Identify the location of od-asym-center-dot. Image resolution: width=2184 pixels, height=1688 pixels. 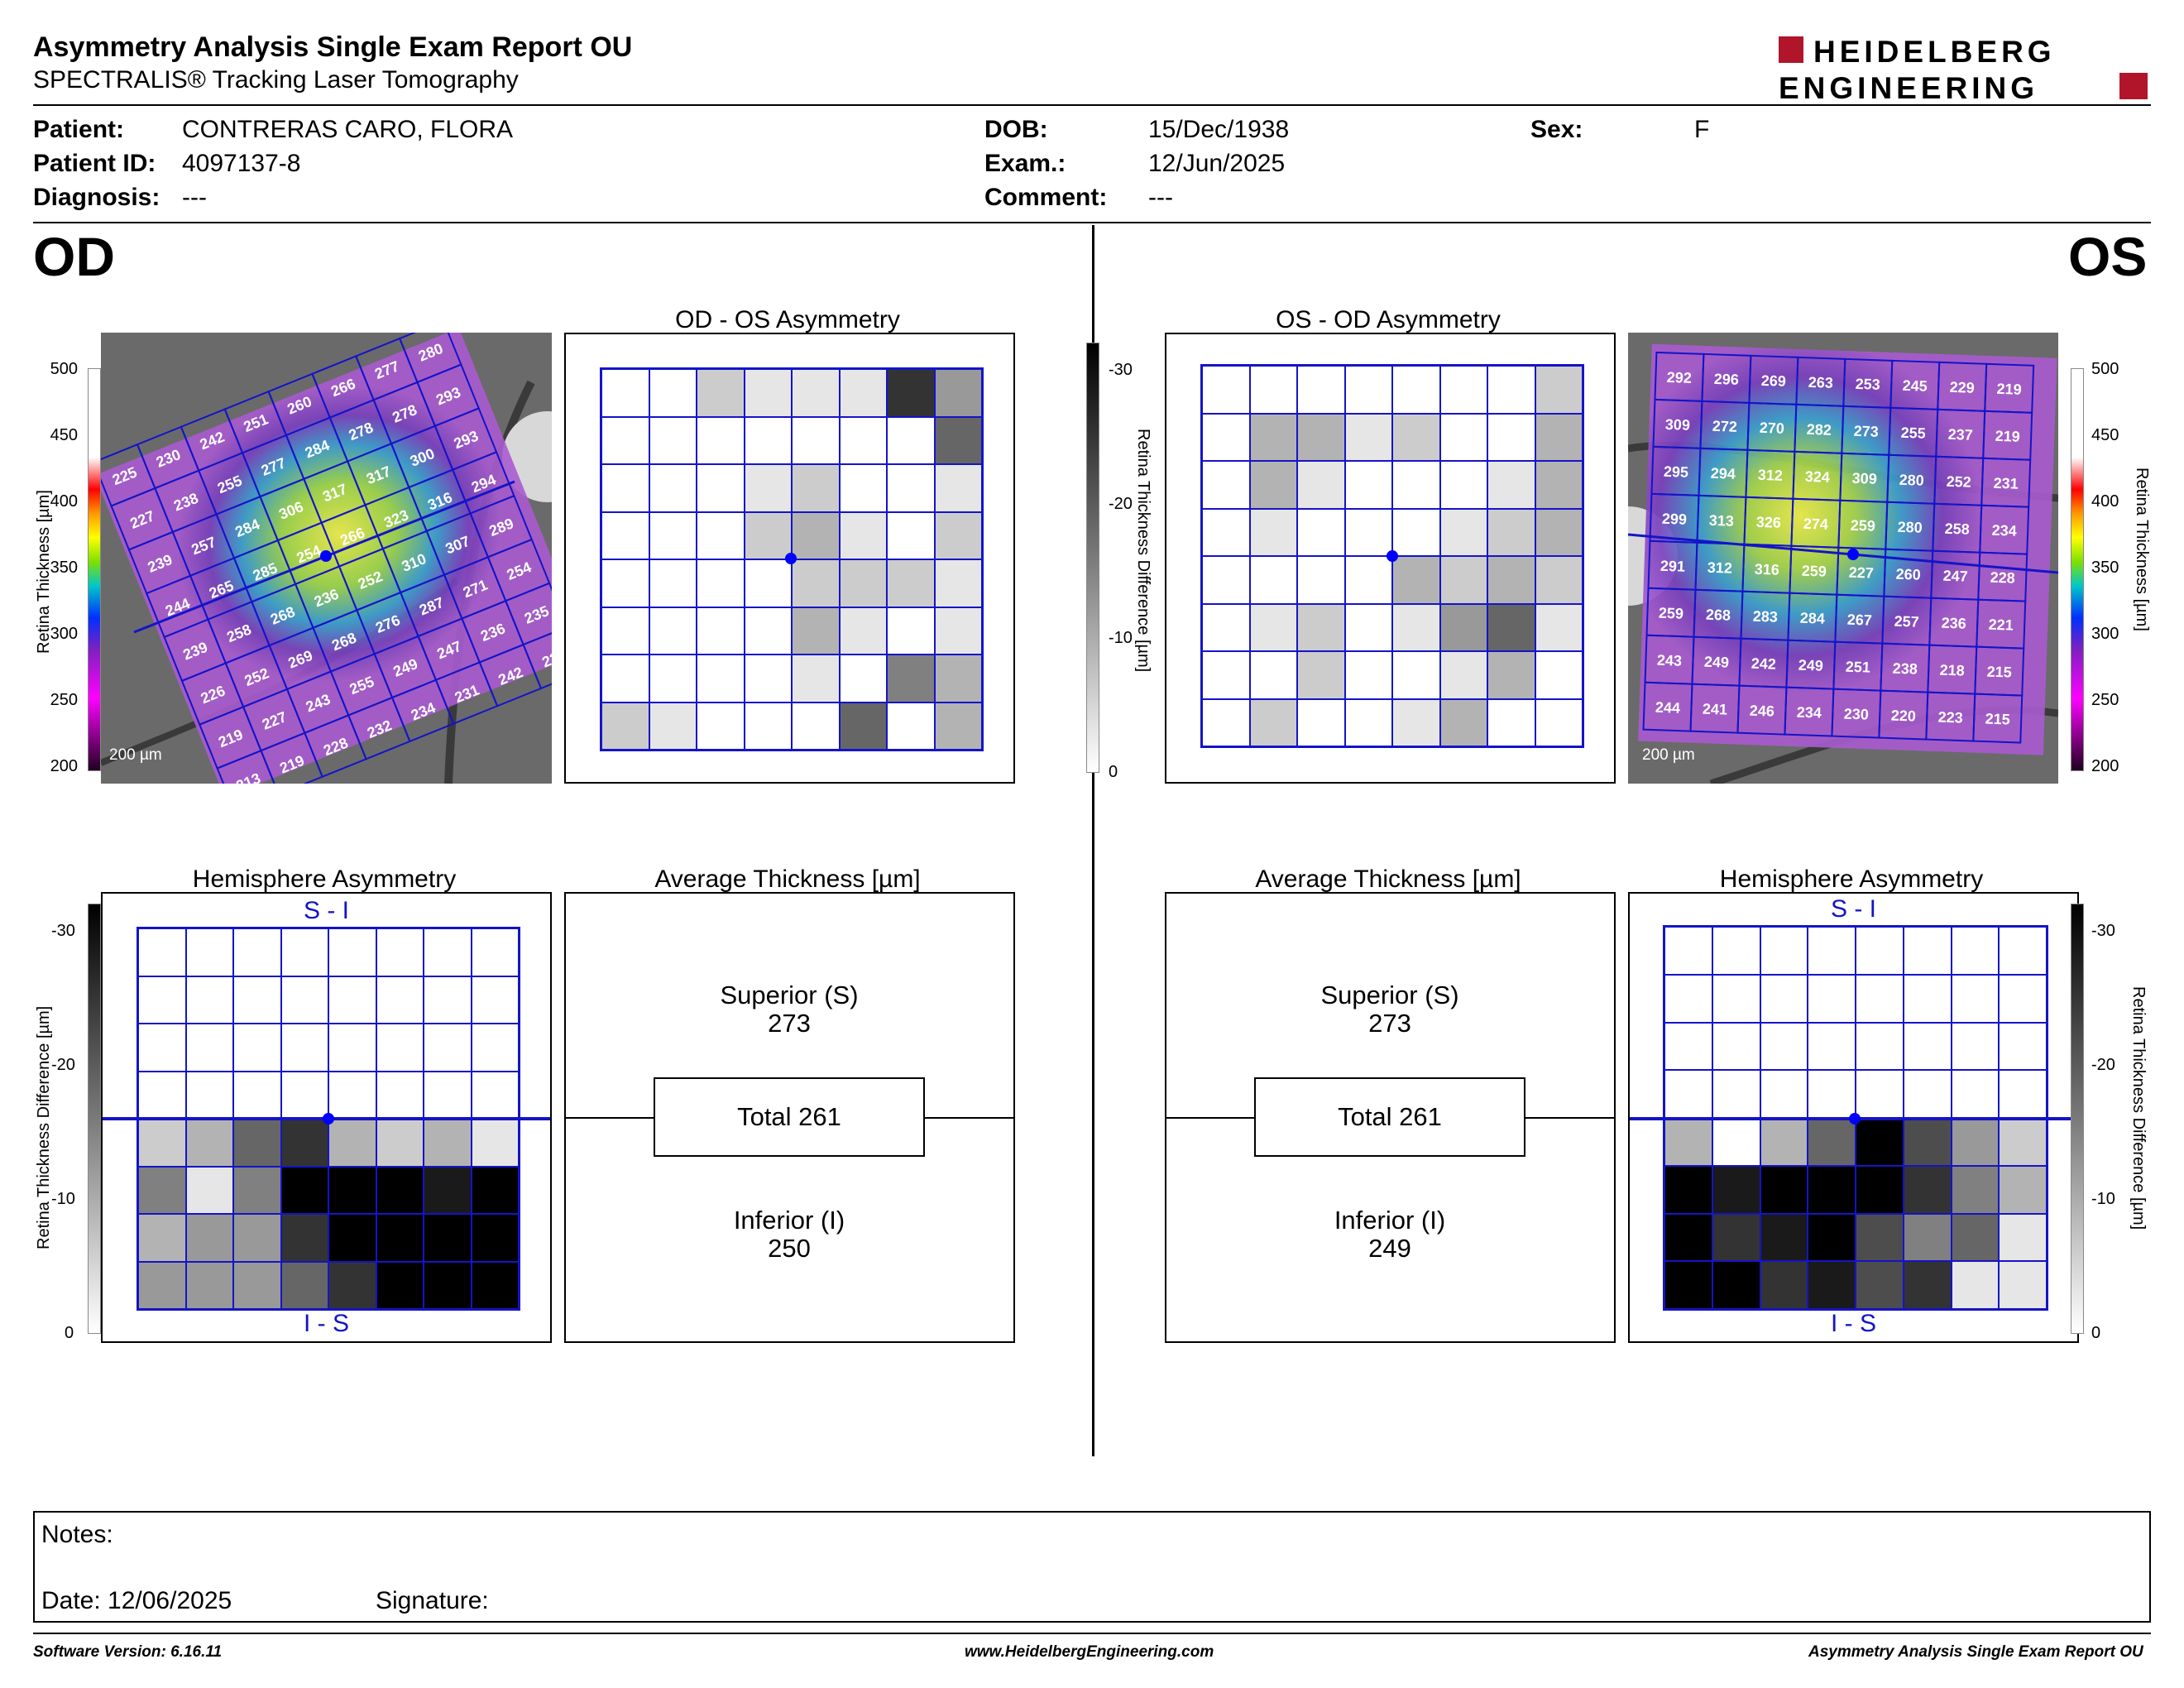
(791, 558).